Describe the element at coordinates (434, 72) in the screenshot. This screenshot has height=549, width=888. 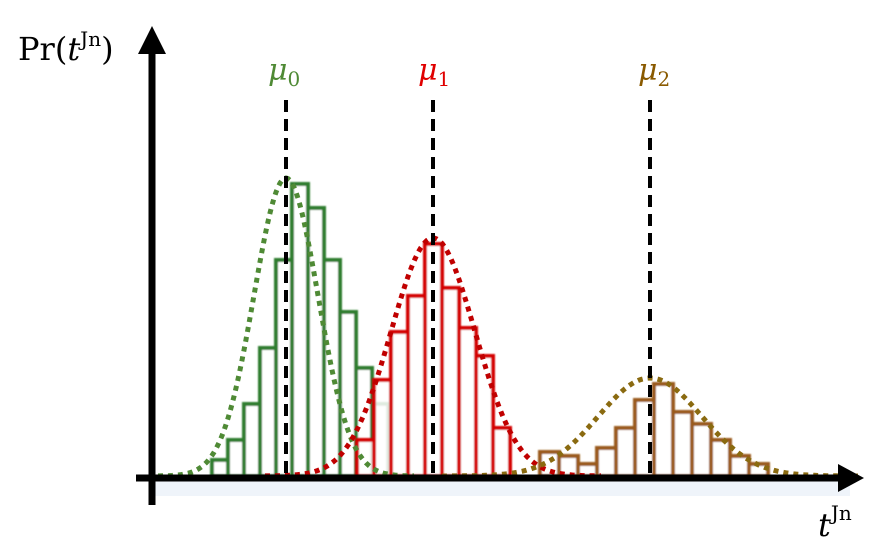
I see `mu1-label: μ1` at that location.